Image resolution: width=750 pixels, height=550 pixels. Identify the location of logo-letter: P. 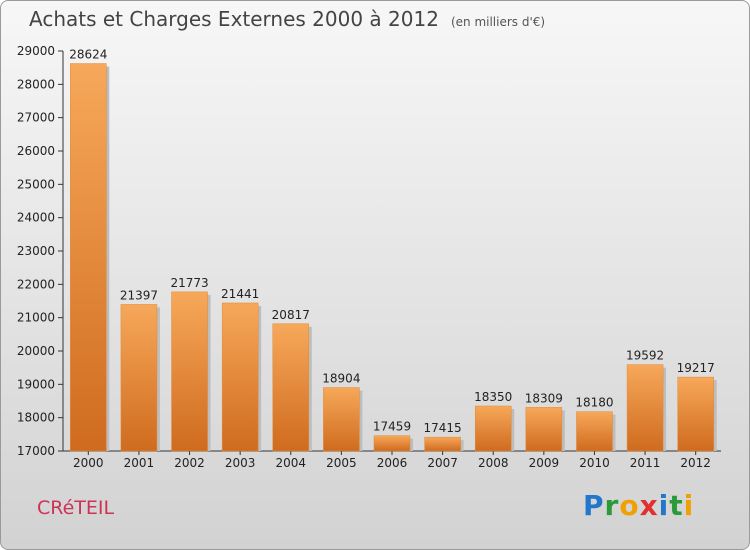
(594, 505).